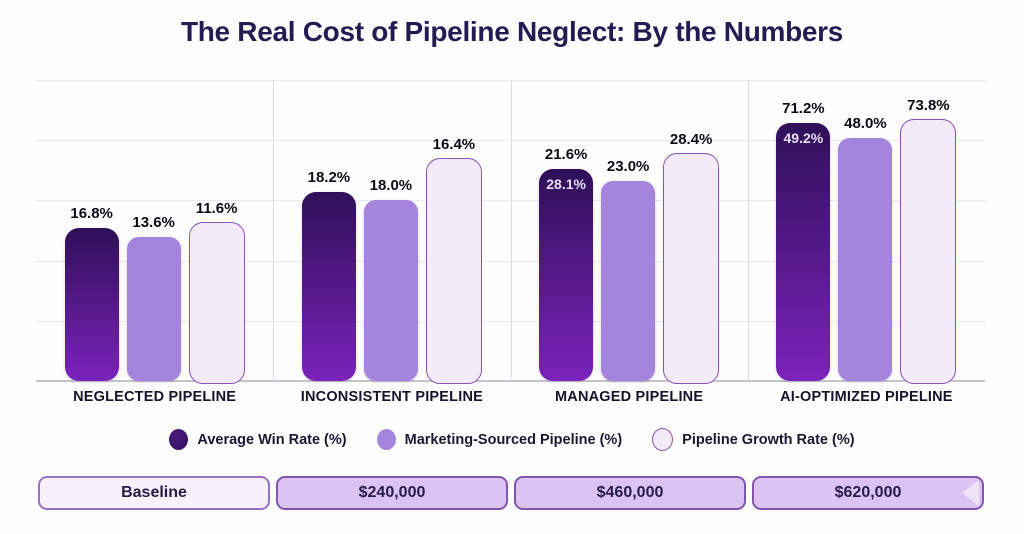 The image size is (1024, 534). Describe the element at coordinates (928, 240) in the screenshot. I see `bar-pipeline-growth-rate: 73.8%` at that location.